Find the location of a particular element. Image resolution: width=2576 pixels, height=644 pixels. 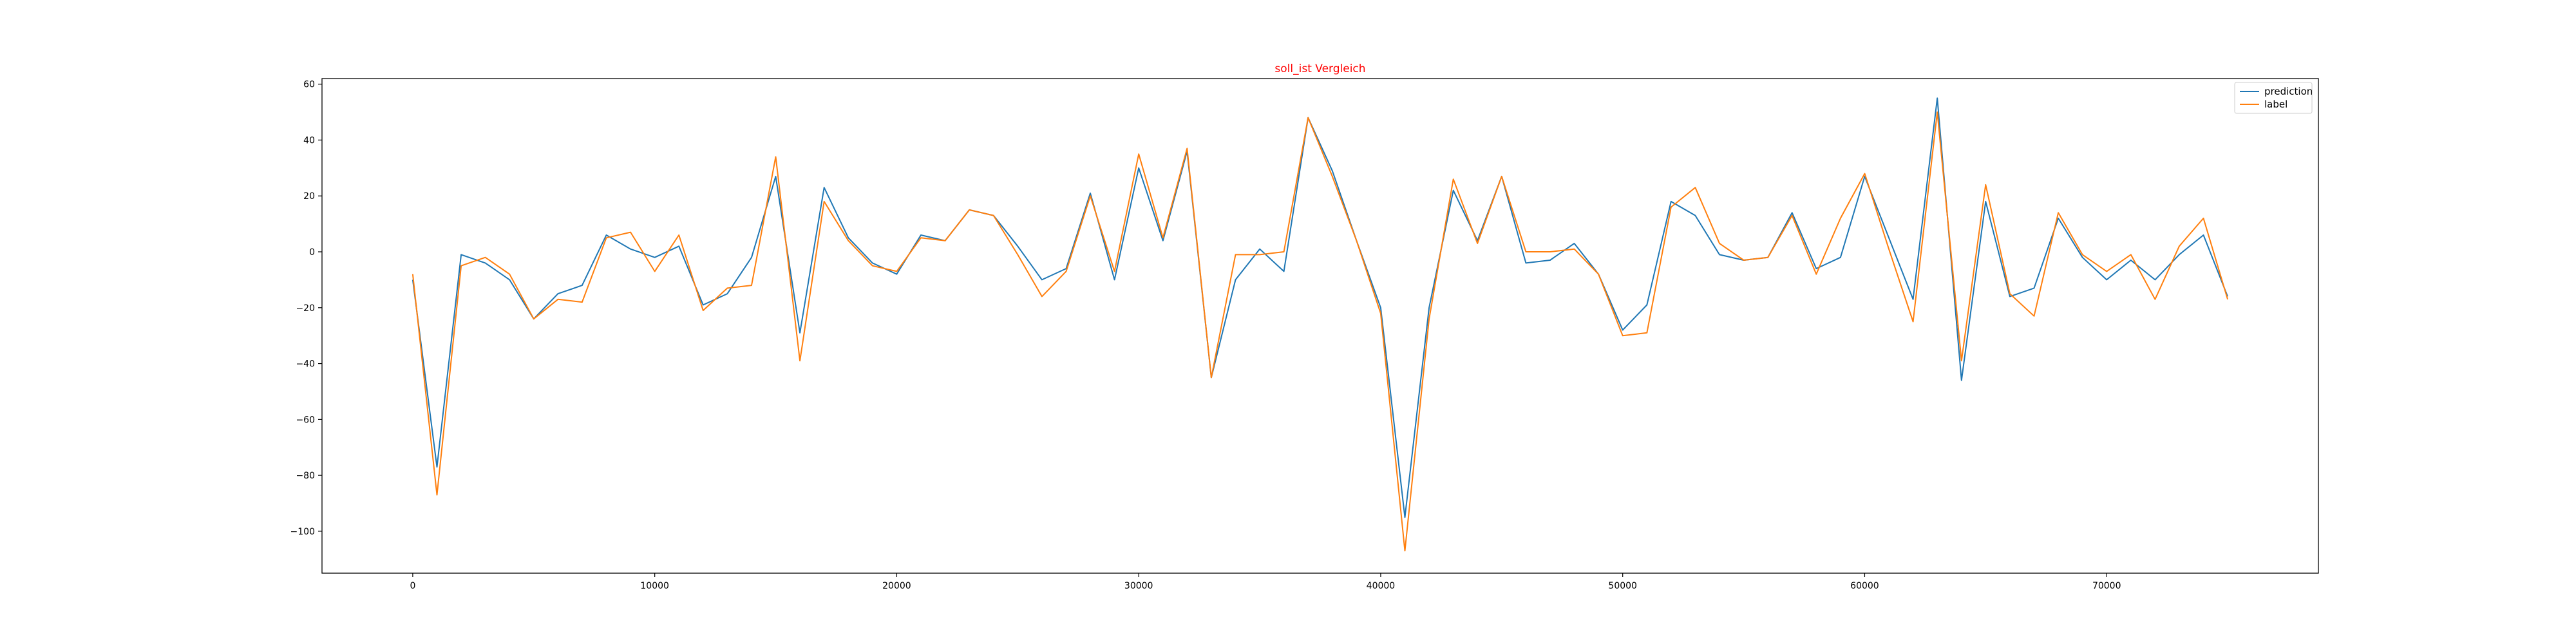

legend-label-prediction: prediction is located at coordinates (2289, 92).